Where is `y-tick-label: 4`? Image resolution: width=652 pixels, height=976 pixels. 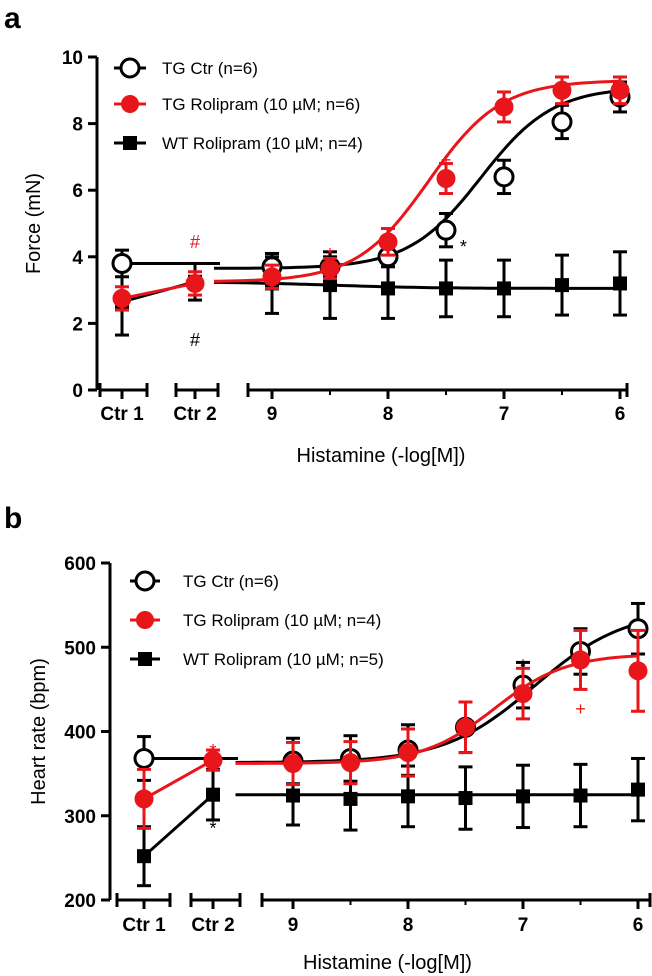 y-tick-label: 4 is located at coordinates (77, 258).